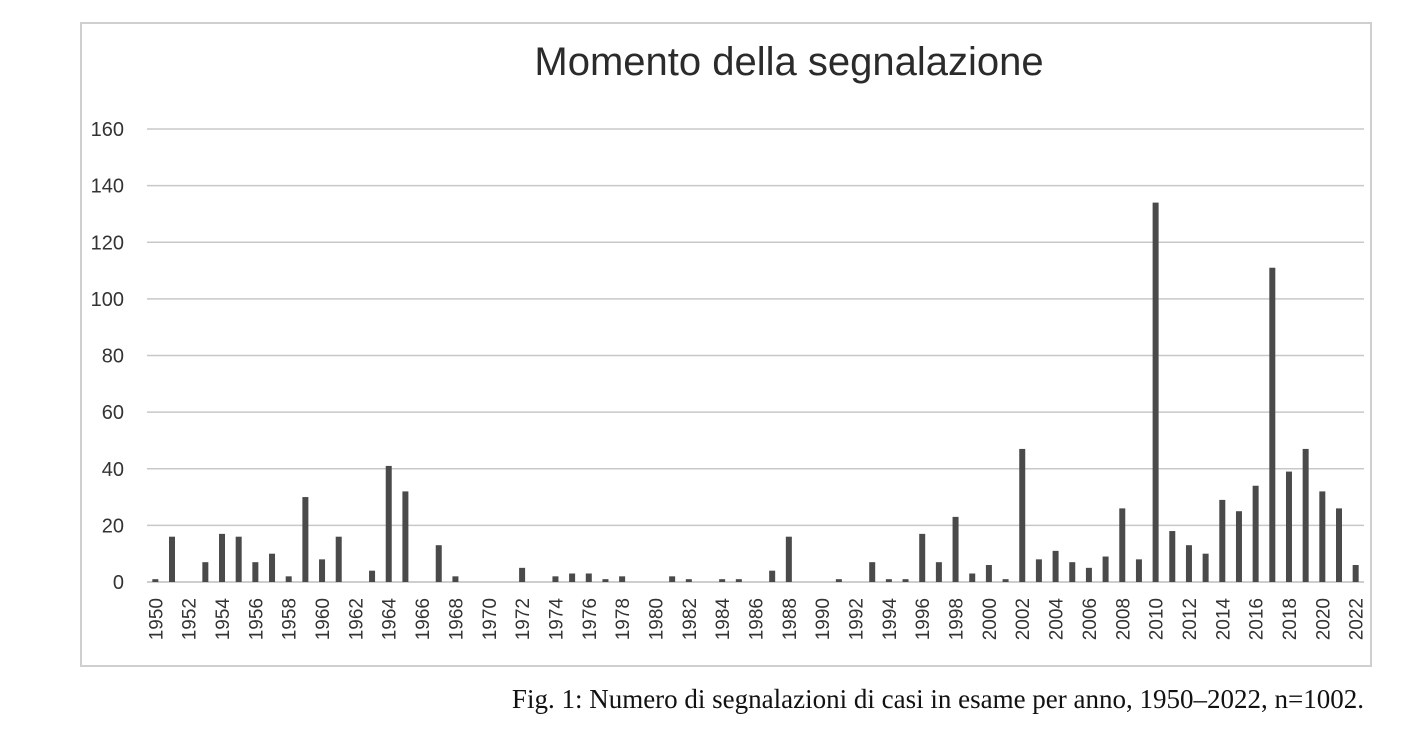 The width and height of the screenshot is (1408, 756). I want to click on chart-title: Momento della segnalazione, so click(788, 62).